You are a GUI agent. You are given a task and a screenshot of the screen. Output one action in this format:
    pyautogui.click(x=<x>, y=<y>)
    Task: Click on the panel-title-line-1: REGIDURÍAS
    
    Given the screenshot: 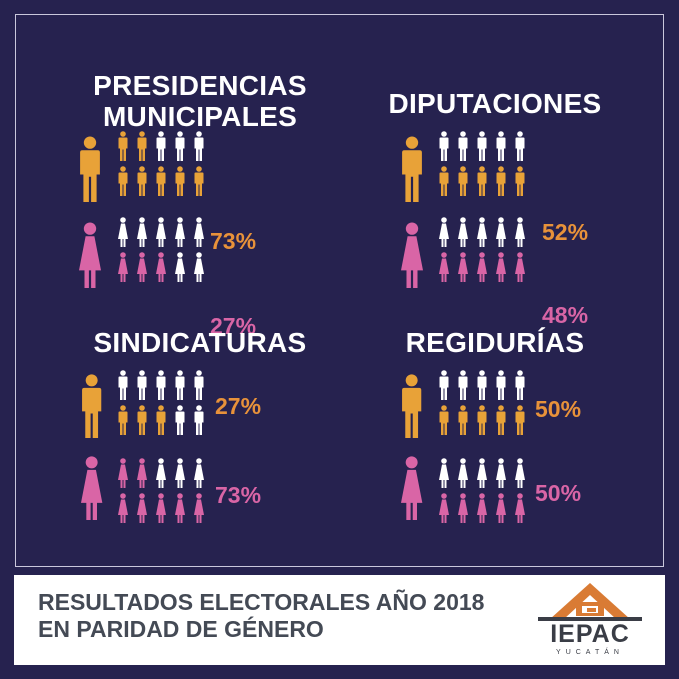 What is the action you would take?
    pyautogui.click(x=495, y=342)
    